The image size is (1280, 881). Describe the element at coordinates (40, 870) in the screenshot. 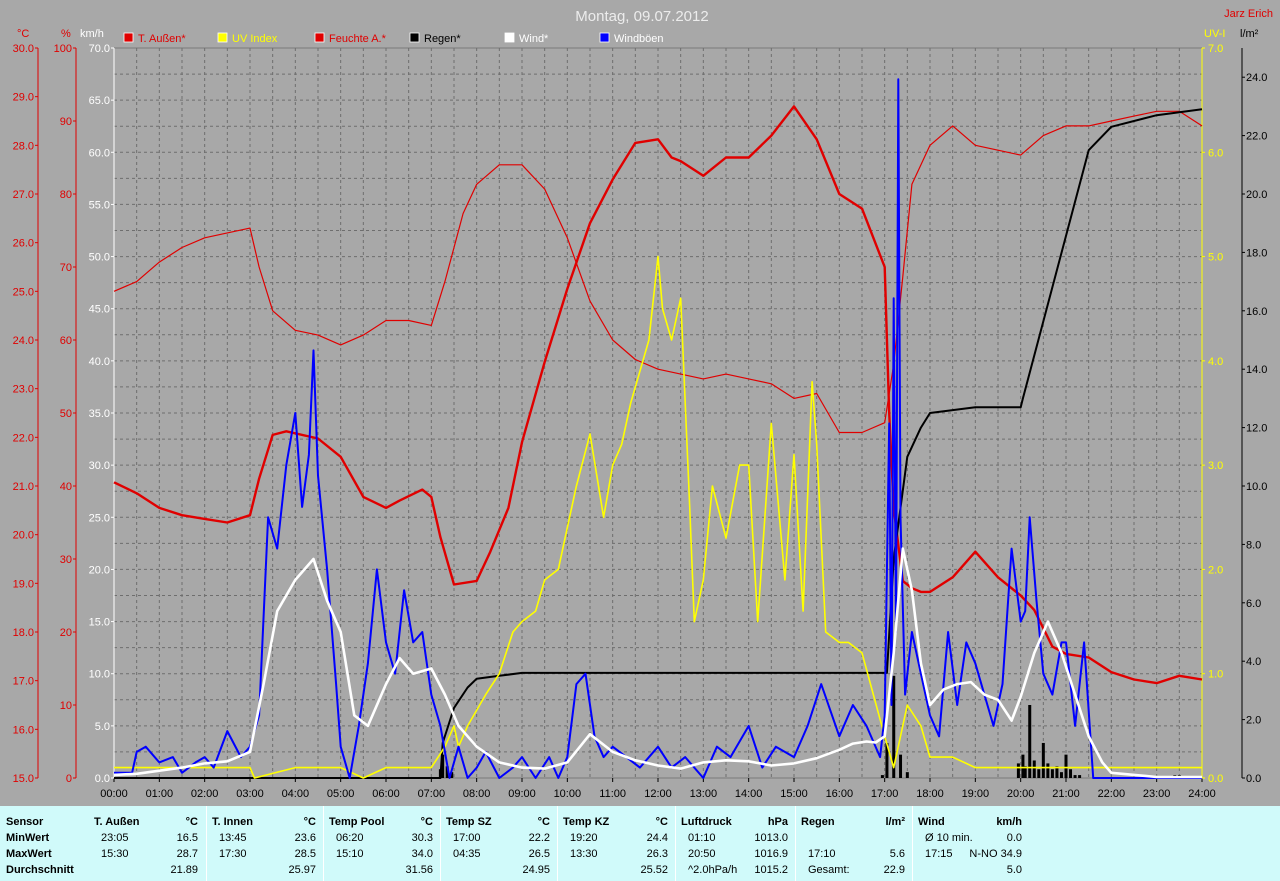

I see `stats-label-avg: Durchschnitt` at that location.